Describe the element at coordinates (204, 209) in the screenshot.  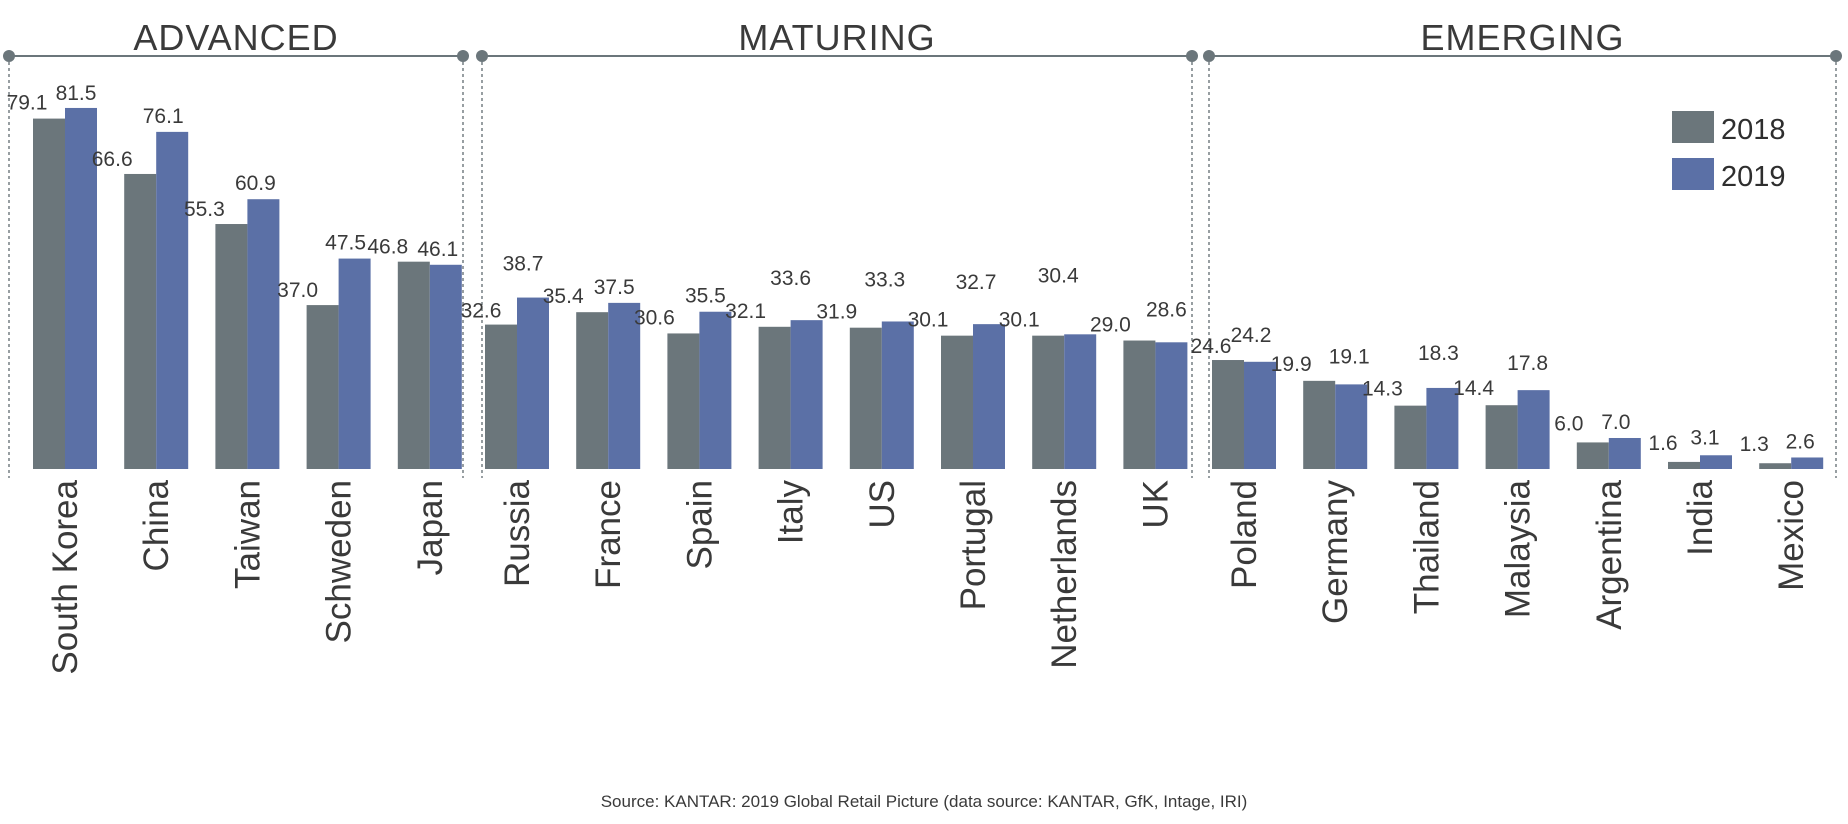
I see `value-label-2018-taiwan: 55.3` at that location.